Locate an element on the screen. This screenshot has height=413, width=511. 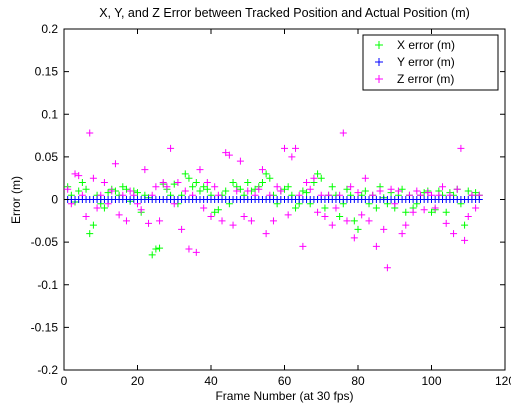
legend-marker-y-error is located at coordinates (379, 62).